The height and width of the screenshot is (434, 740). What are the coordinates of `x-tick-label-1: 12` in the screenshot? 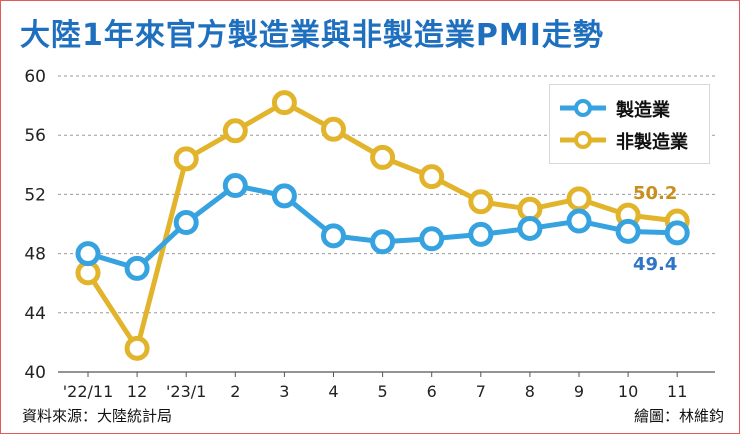 It's located at (137, 391).